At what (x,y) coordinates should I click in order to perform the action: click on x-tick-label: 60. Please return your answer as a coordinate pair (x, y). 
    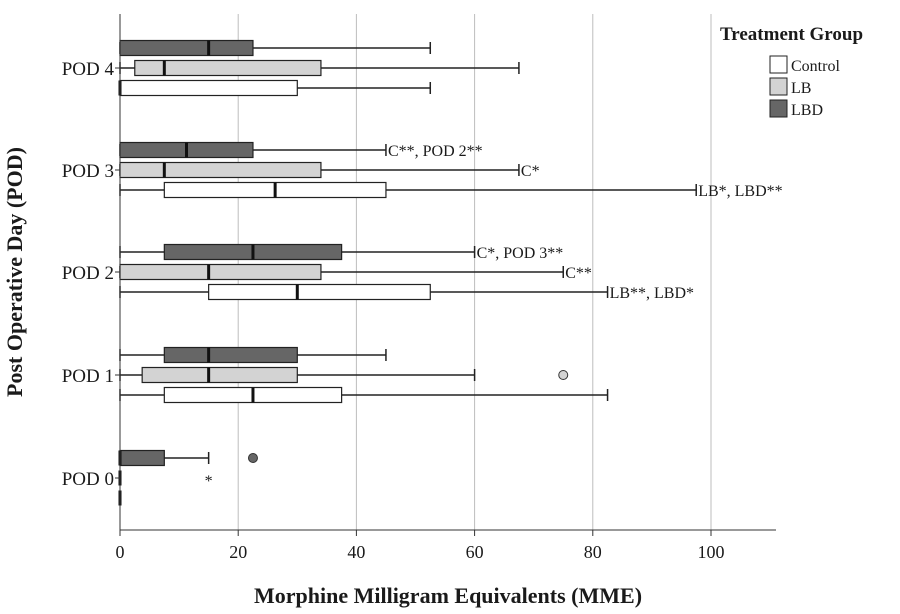
    Looking at the image, I should click on (475, 552).